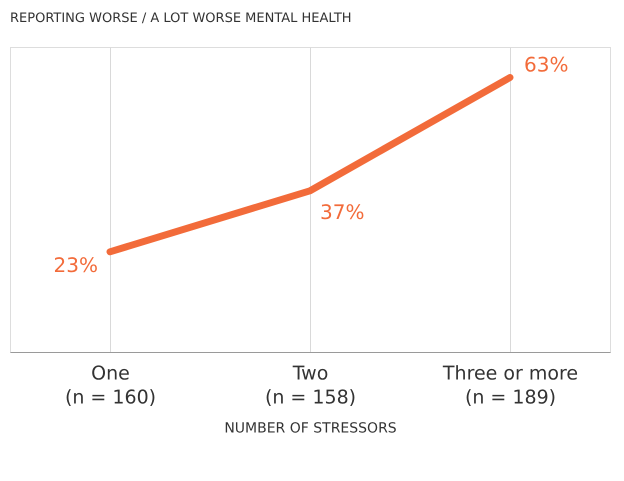 This screenshot has height=481, width=624. I want to click on x-tick-label: Two (n = 158), so click(310, 385).